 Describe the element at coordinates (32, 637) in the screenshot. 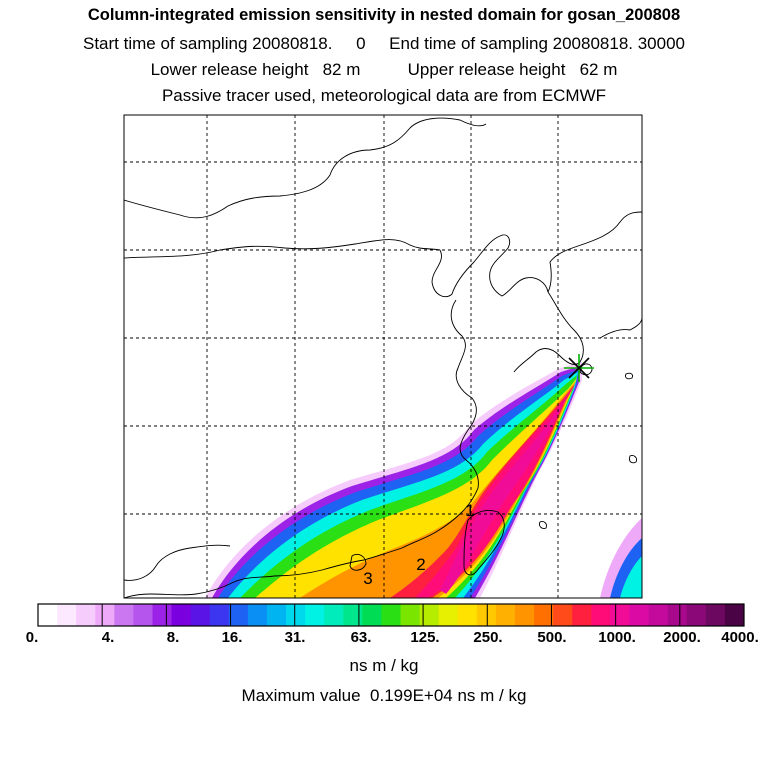

I see `colorbar-tick-0: 0.` at that location.